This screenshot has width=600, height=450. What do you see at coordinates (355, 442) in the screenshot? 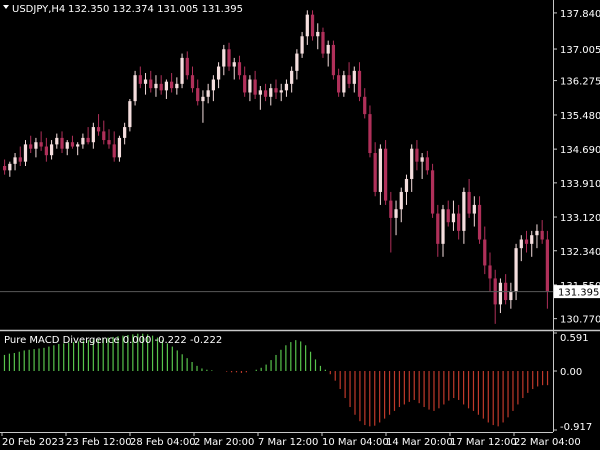
I see `time-tick-label: 10 Mar 04:00` at bounding box center [355, 442].